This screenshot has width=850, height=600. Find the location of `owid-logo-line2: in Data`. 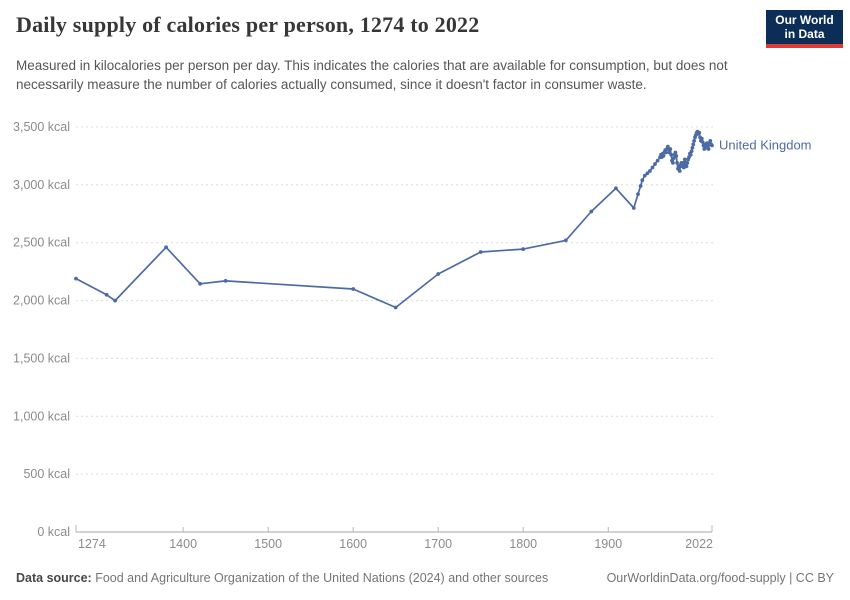

owid-logo-line2: in Data is located at coordinates (804, 34).